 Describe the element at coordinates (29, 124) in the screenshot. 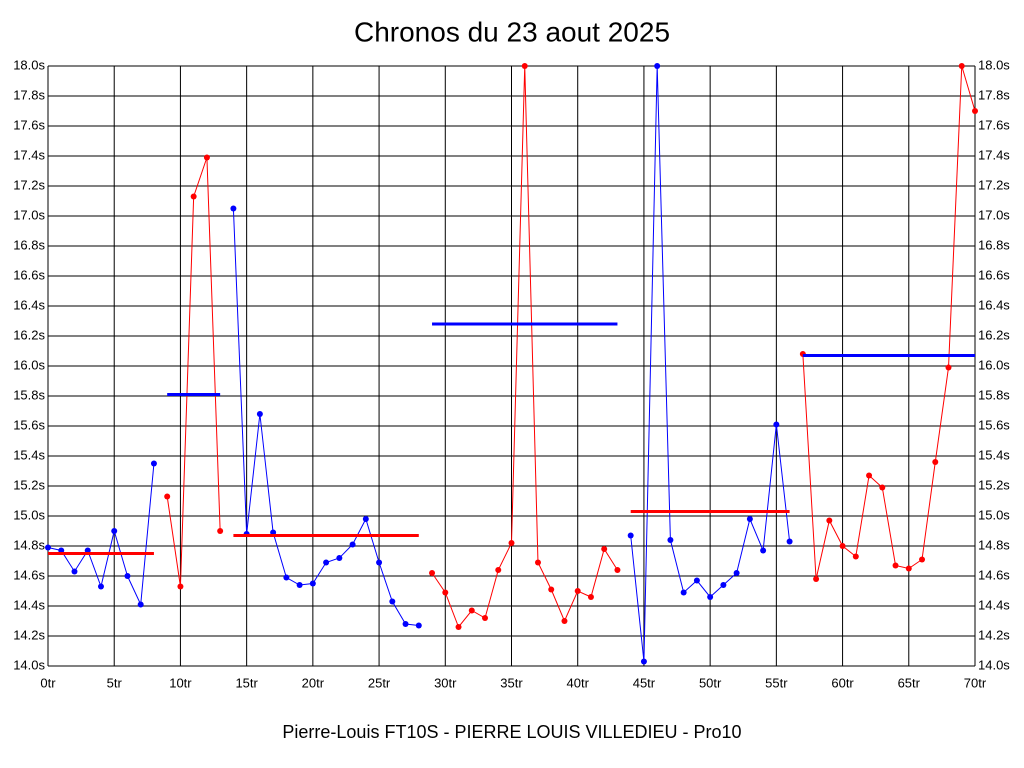

I see `y-tick-label: 17.6s` at that location.